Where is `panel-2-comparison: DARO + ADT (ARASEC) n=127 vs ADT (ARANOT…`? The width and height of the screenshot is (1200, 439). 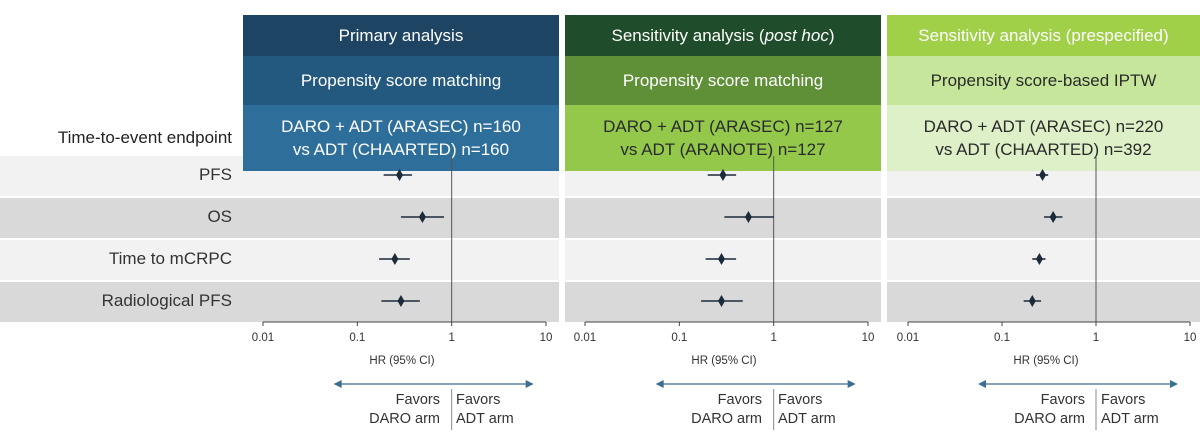
panel-2-comparison: DARO + ADT (ARASEC) n=127 vs ADT (ARANOT… is located at coordinates (723, 138).